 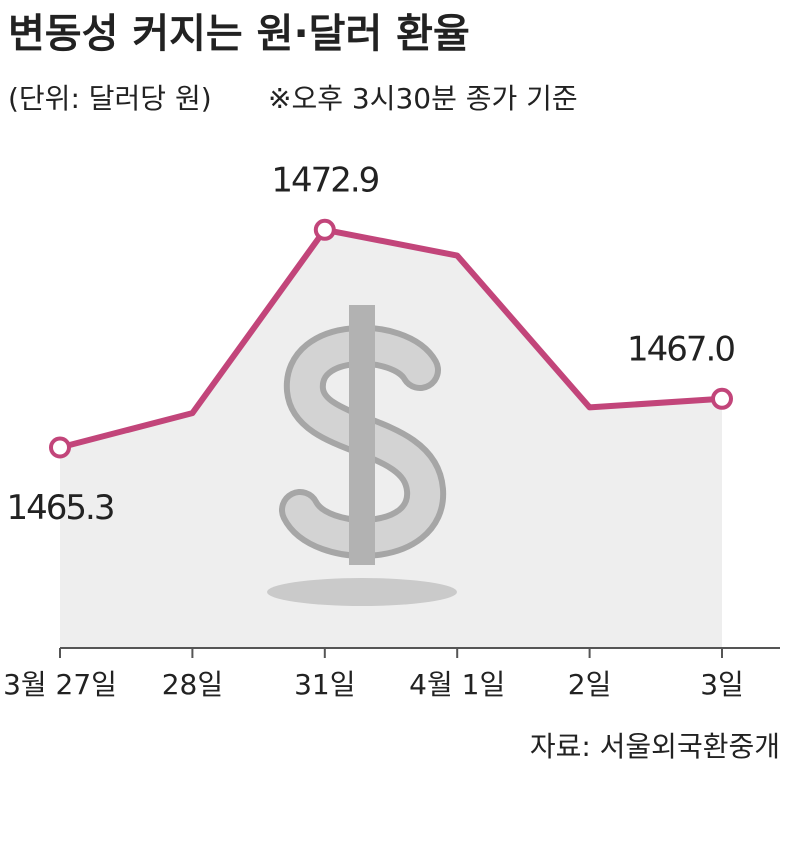 I want to click on chart-note: ※오후 3시30분 종가 기준, so click(x=423, y=98).